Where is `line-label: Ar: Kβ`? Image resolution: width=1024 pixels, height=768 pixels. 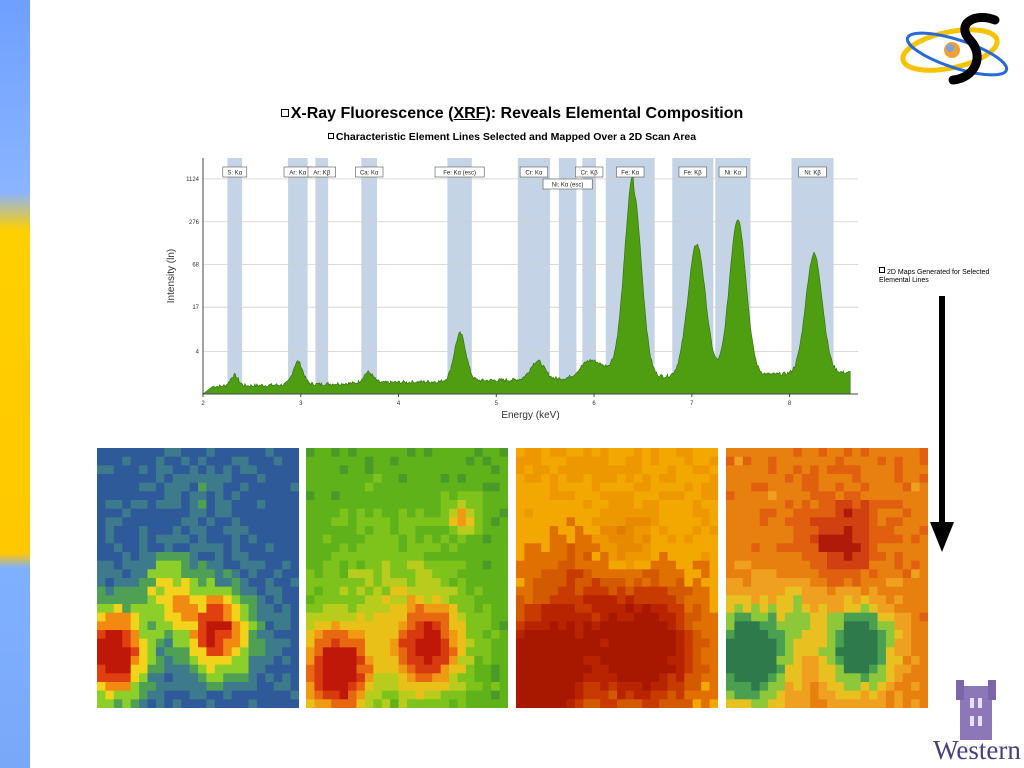
line-label: Ar: Kβ is located at coordinates (321, 174).